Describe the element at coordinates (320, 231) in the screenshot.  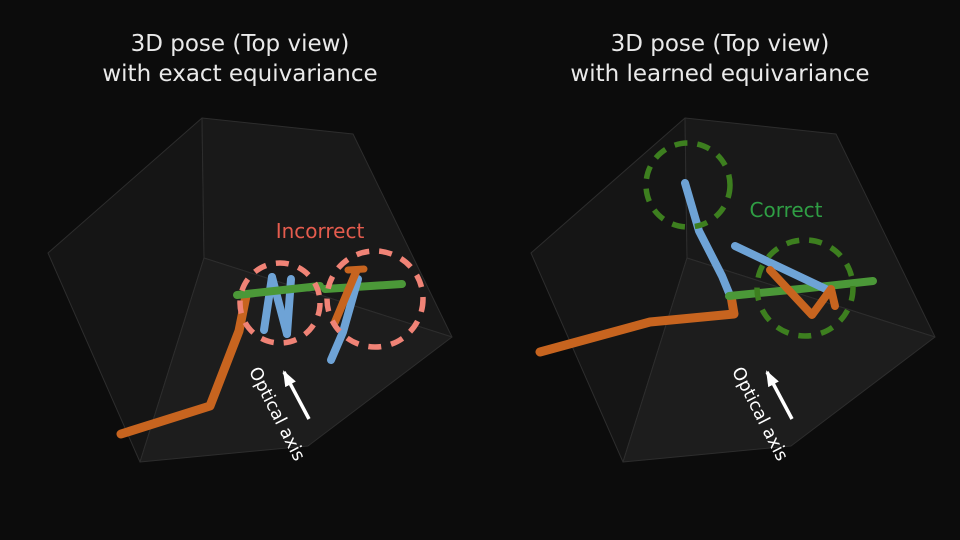
I see `annotation-incorrect: Incorrect` at that location.